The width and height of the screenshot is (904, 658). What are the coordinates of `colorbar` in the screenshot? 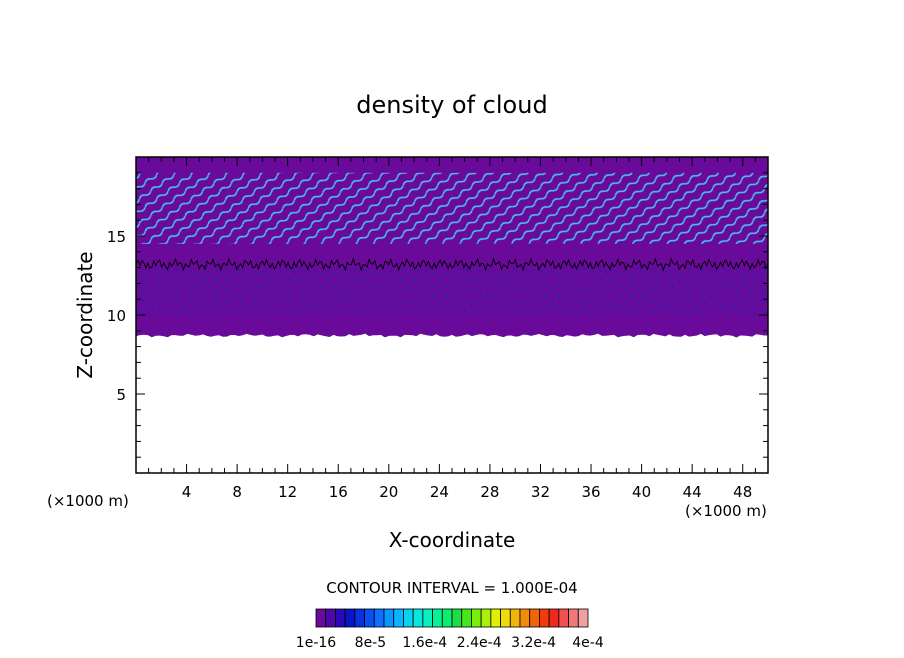 It's located at (452, 618).